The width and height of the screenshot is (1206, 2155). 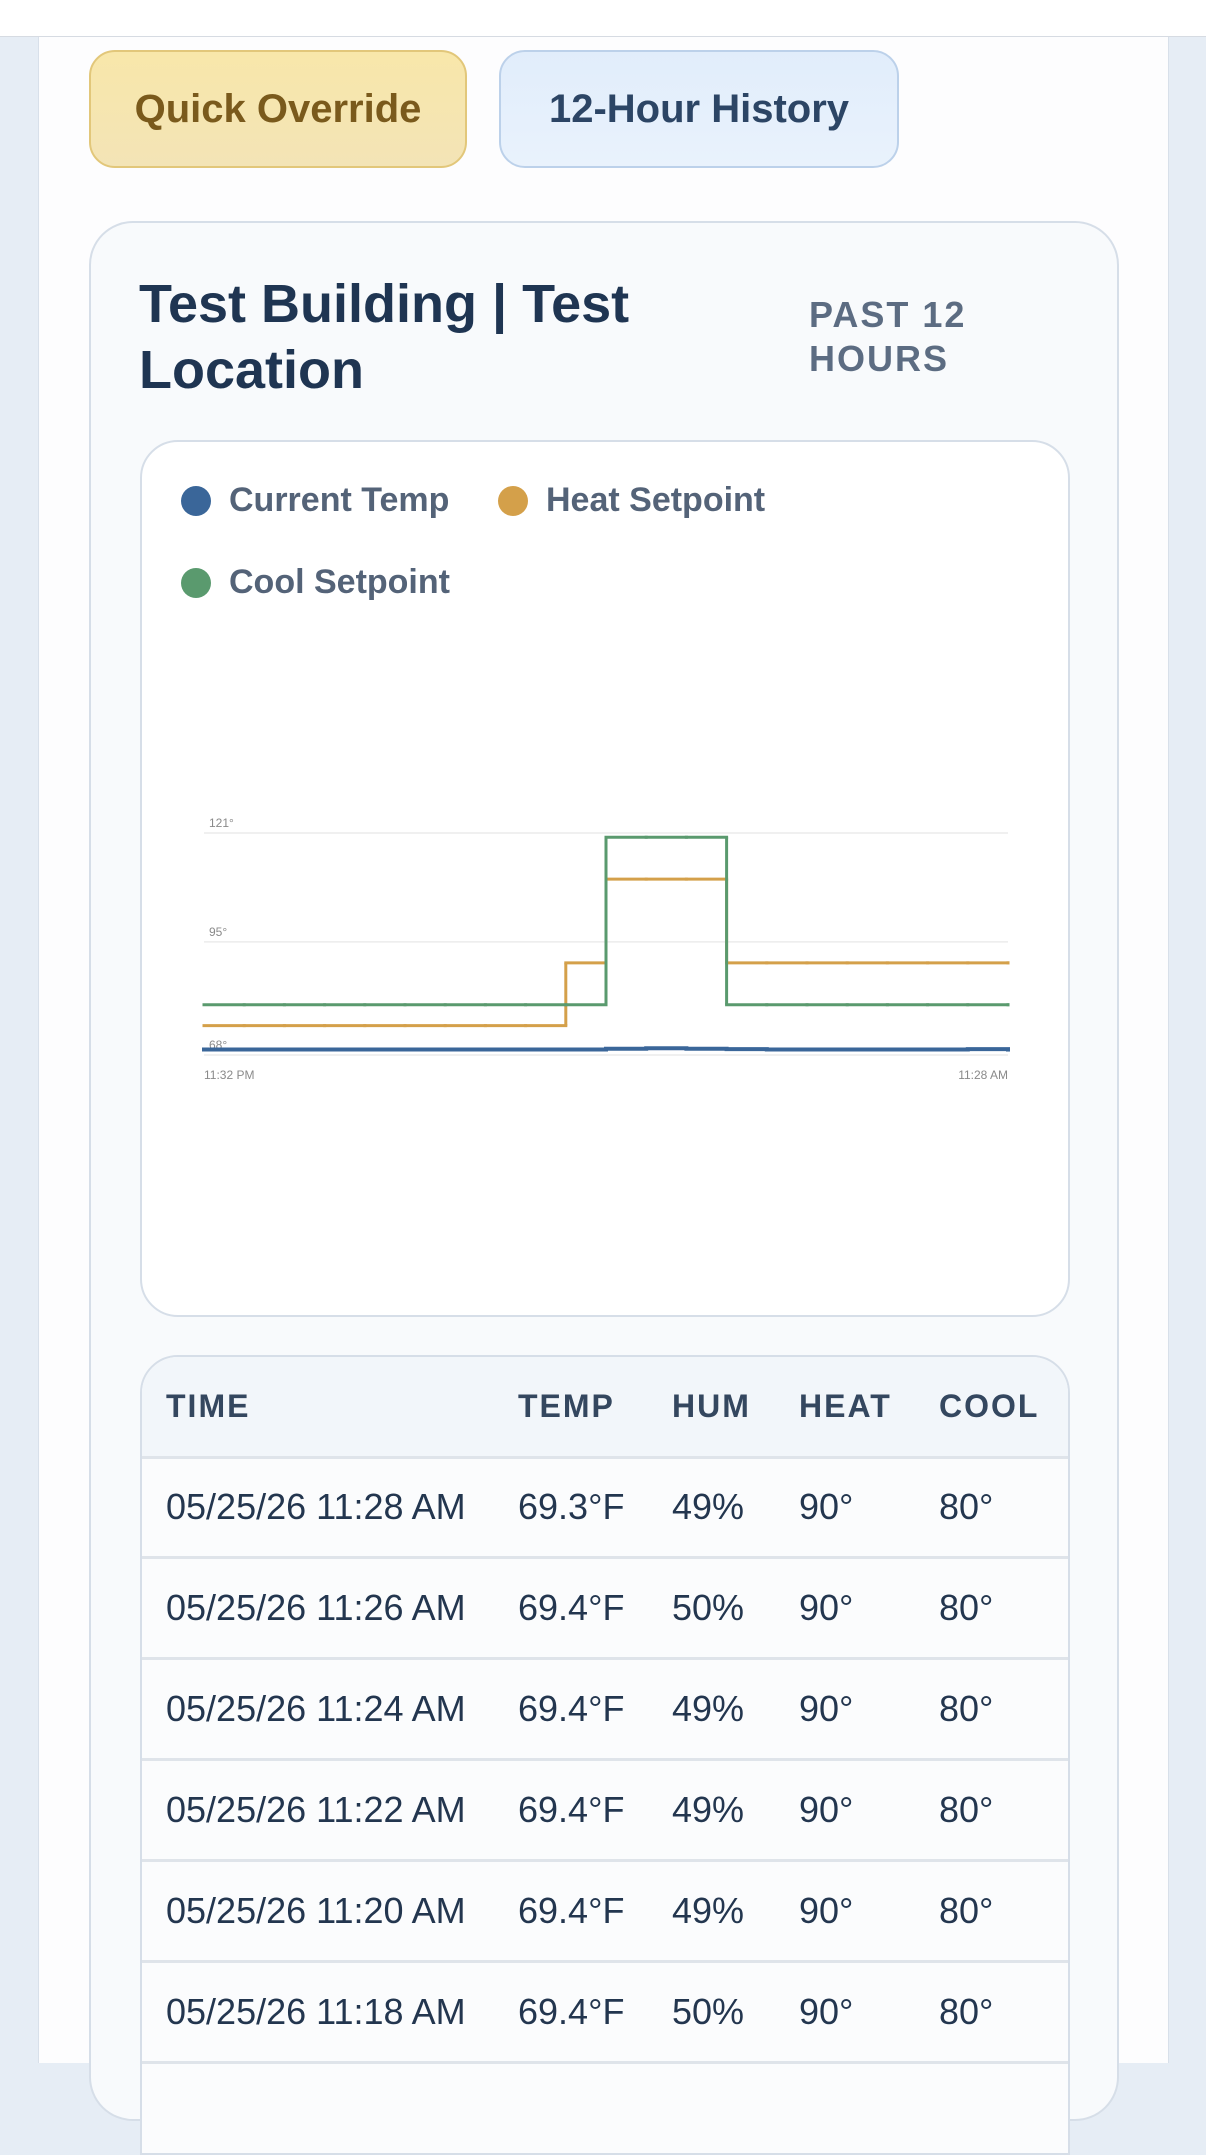 I want to click on x-tick-label: 11:28 AM, so click(x=983, y=1075).